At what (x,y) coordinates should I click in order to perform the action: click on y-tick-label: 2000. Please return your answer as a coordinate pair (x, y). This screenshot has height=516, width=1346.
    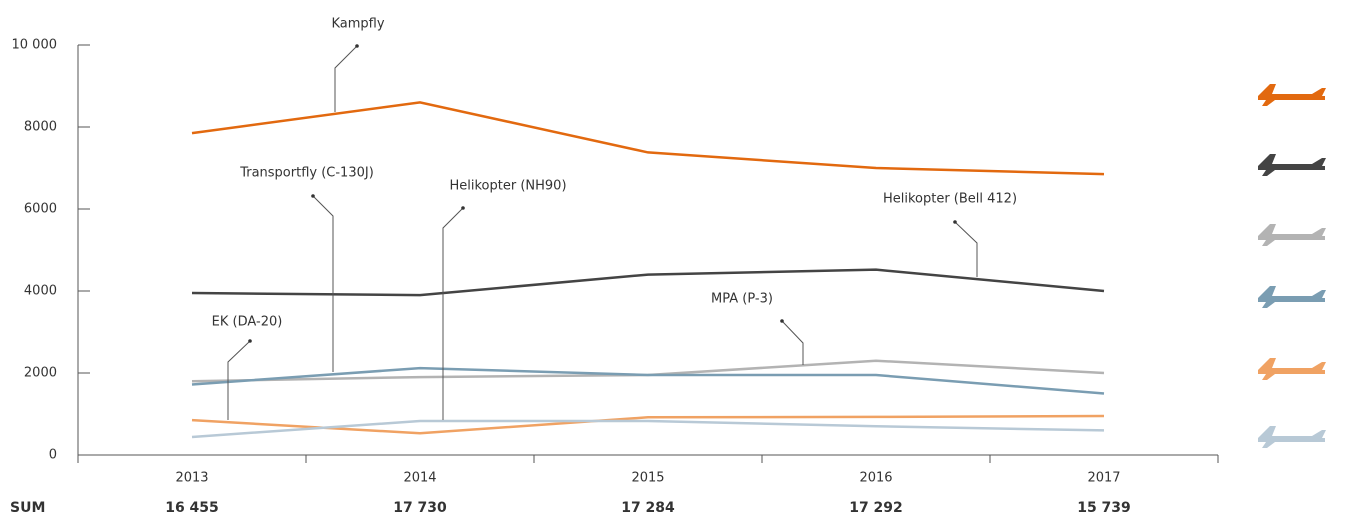
    Looking at the image, I should click on (40, 373).